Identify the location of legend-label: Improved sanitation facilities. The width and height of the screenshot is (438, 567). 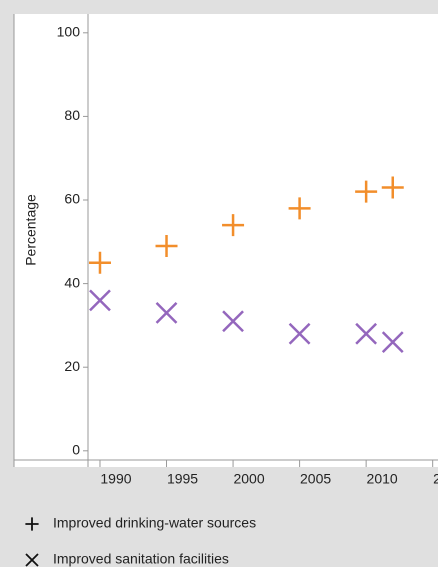
(141, 559).